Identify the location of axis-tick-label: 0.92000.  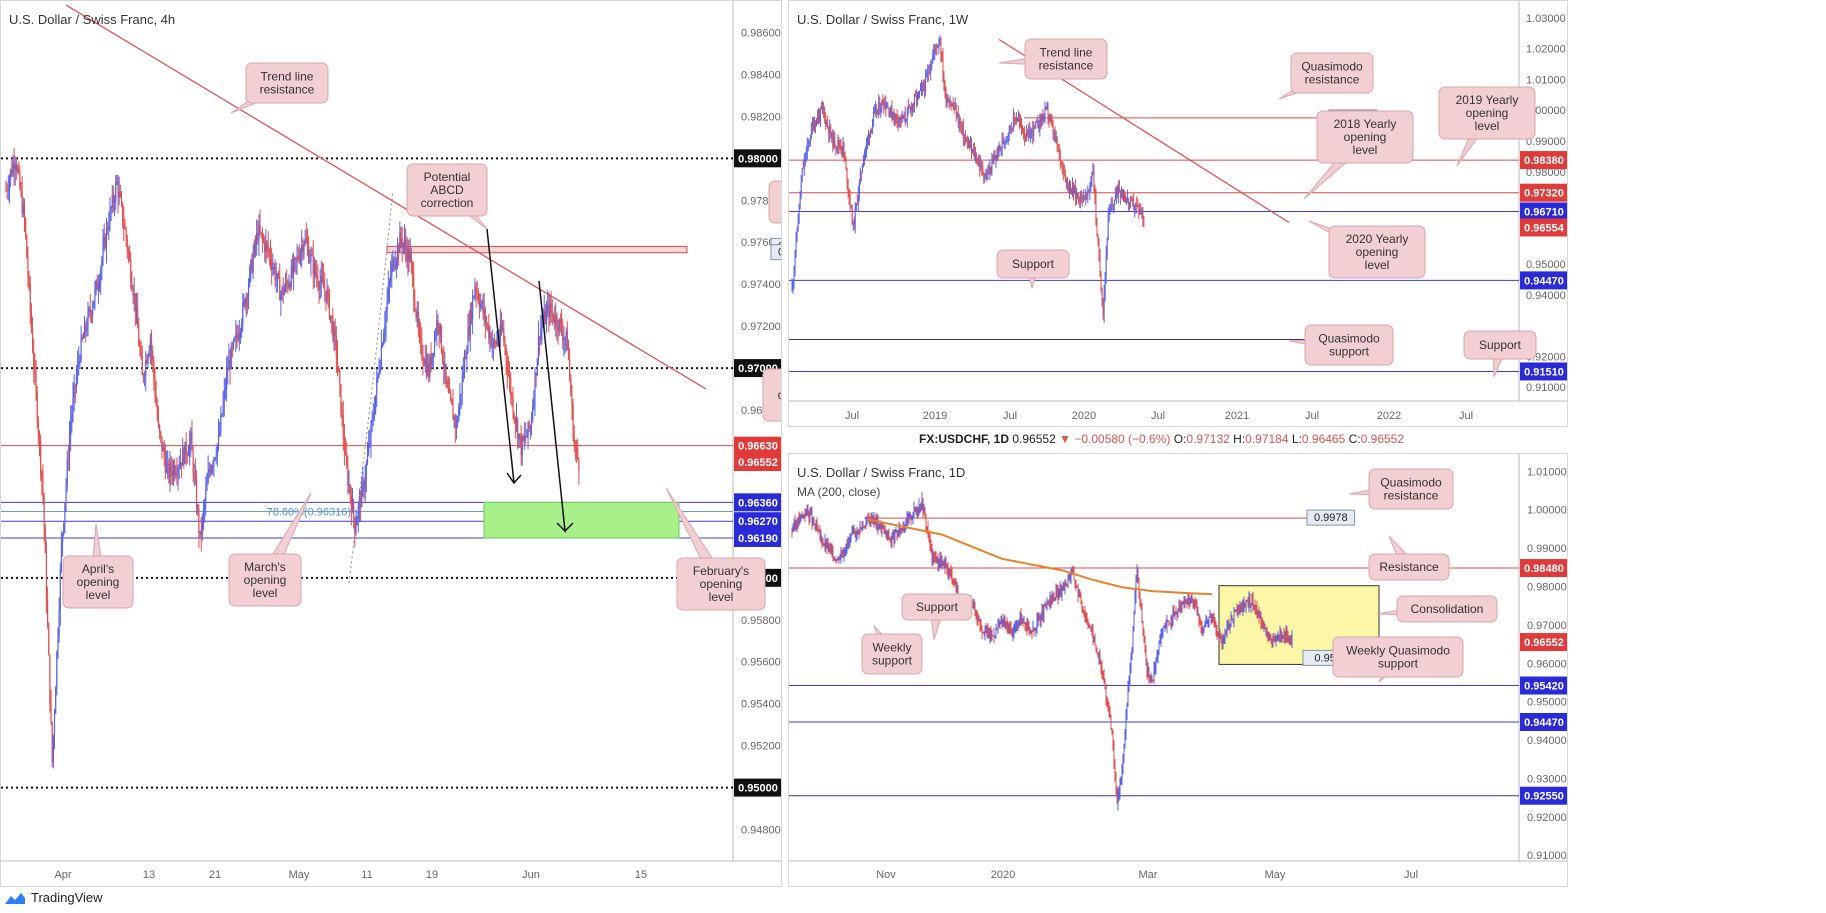
(1547, 818).